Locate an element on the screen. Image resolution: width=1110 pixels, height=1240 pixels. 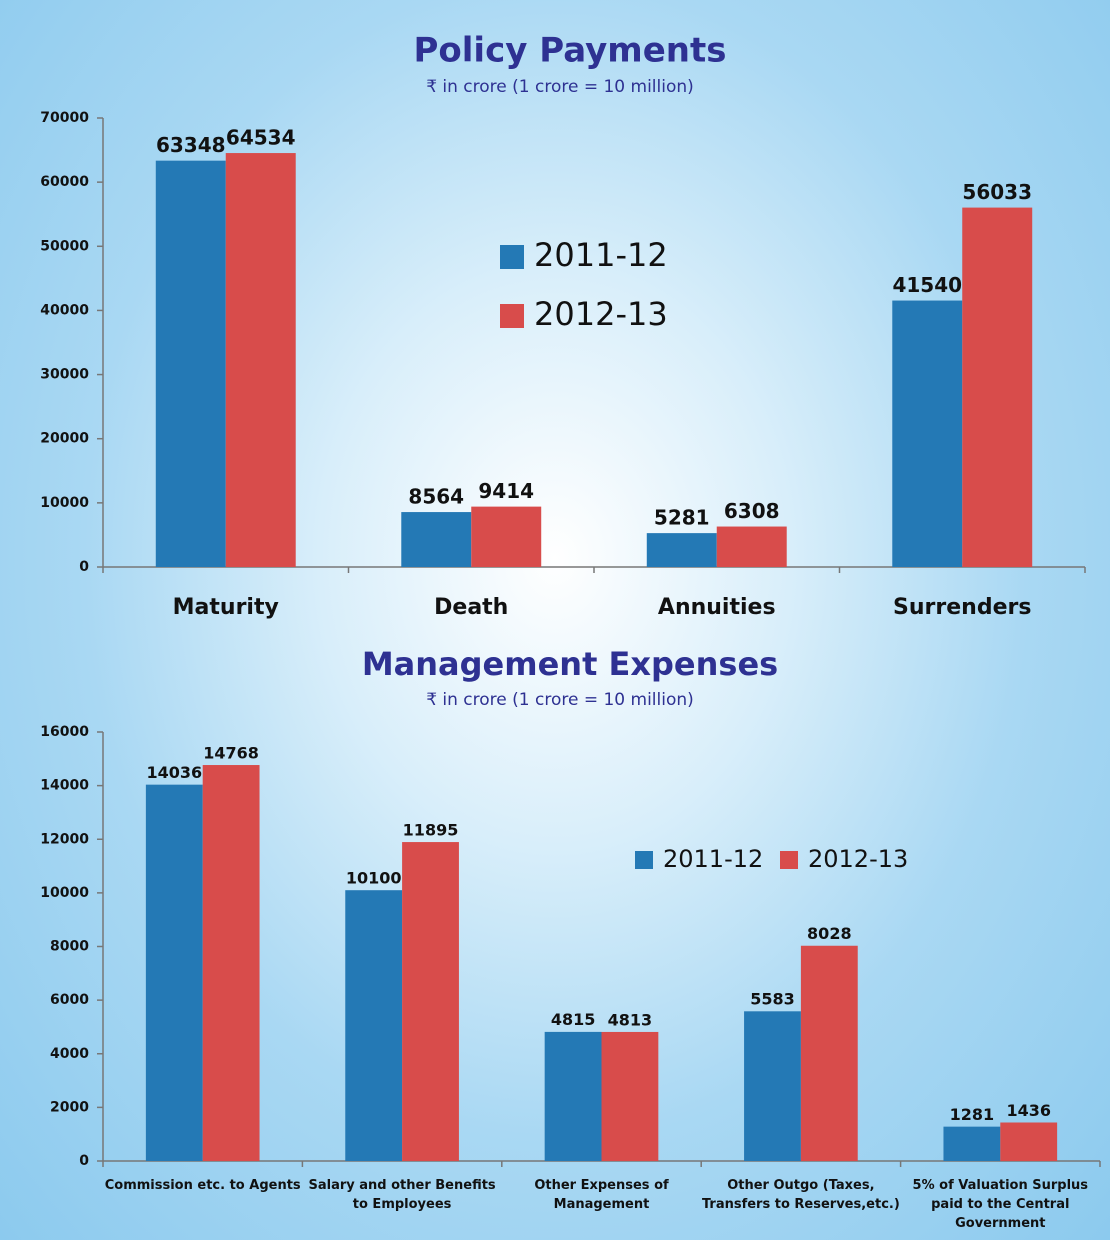
x-tick-label: Maturity is located at coordinates (225, 607).